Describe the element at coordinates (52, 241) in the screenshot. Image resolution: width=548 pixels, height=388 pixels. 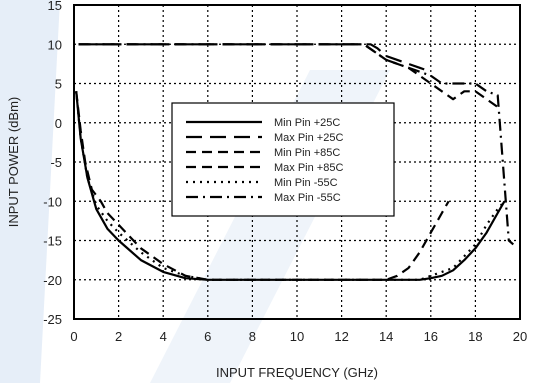
I see `y-tick-label: -15` at that location.